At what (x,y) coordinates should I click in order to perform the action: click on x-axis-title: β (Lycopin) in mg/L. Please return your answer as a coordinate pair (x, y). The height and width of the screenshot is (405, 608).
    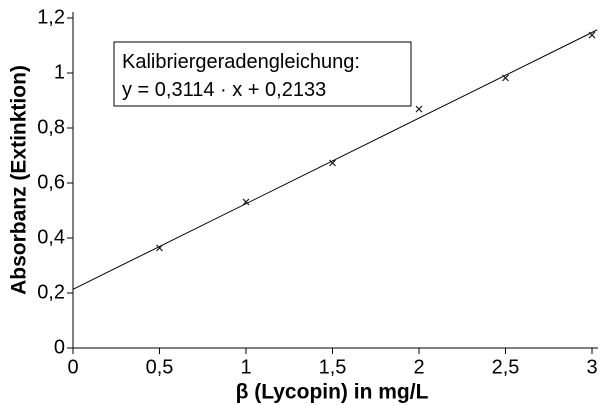
    Looking at the image, I should click on (332, 392).